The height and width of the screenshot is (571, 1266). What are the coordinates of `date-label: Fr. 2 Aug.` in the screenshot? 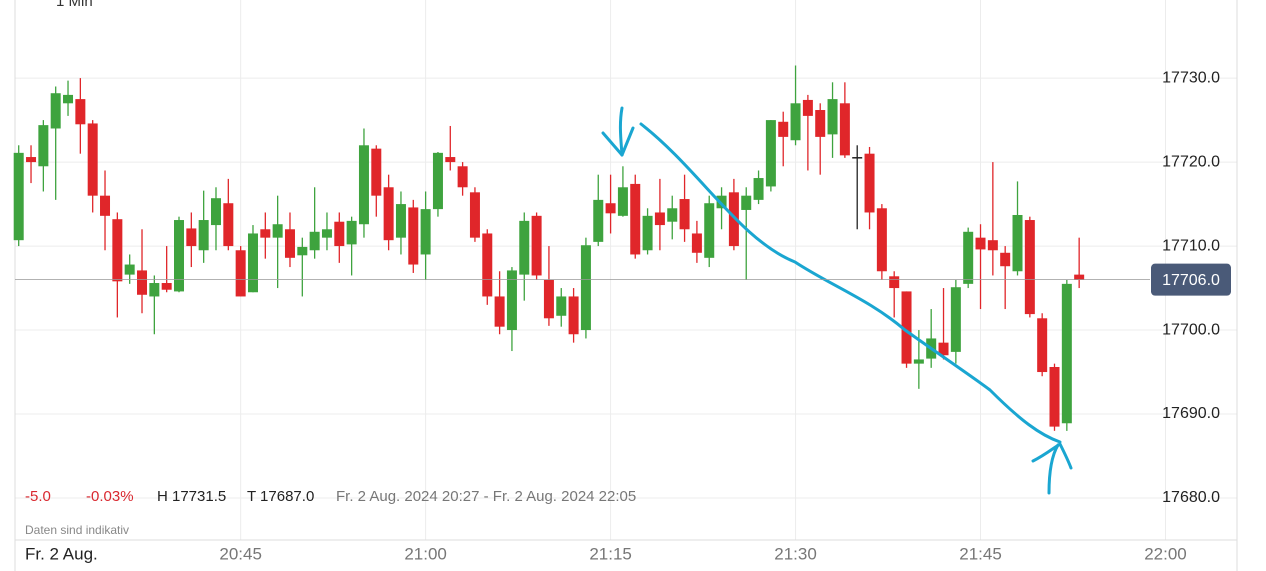 It's located at (61, 553).